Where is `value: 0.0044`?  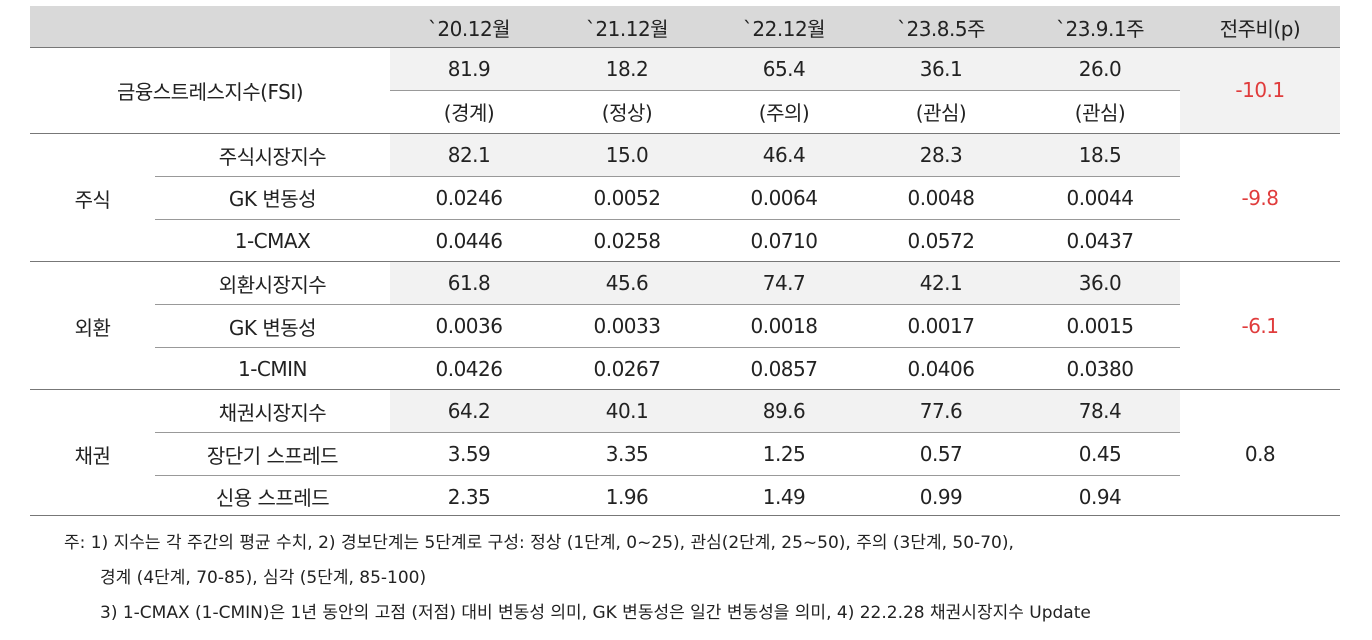 value: 0.0044 is located at coordinates (1100, 197).